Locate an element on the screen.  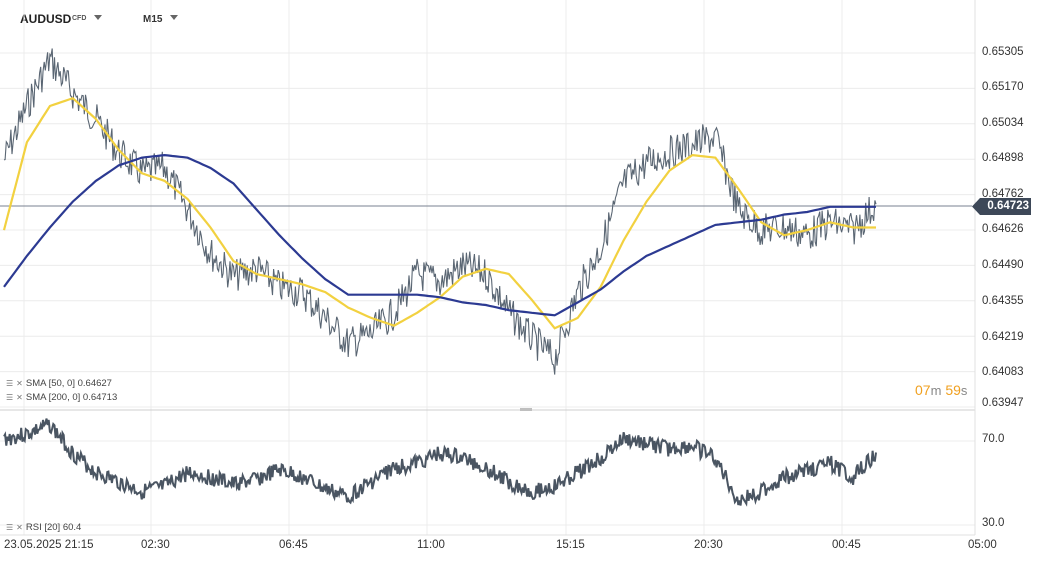
countdown-seconds-unit: s is located at coordinates (964, 390).